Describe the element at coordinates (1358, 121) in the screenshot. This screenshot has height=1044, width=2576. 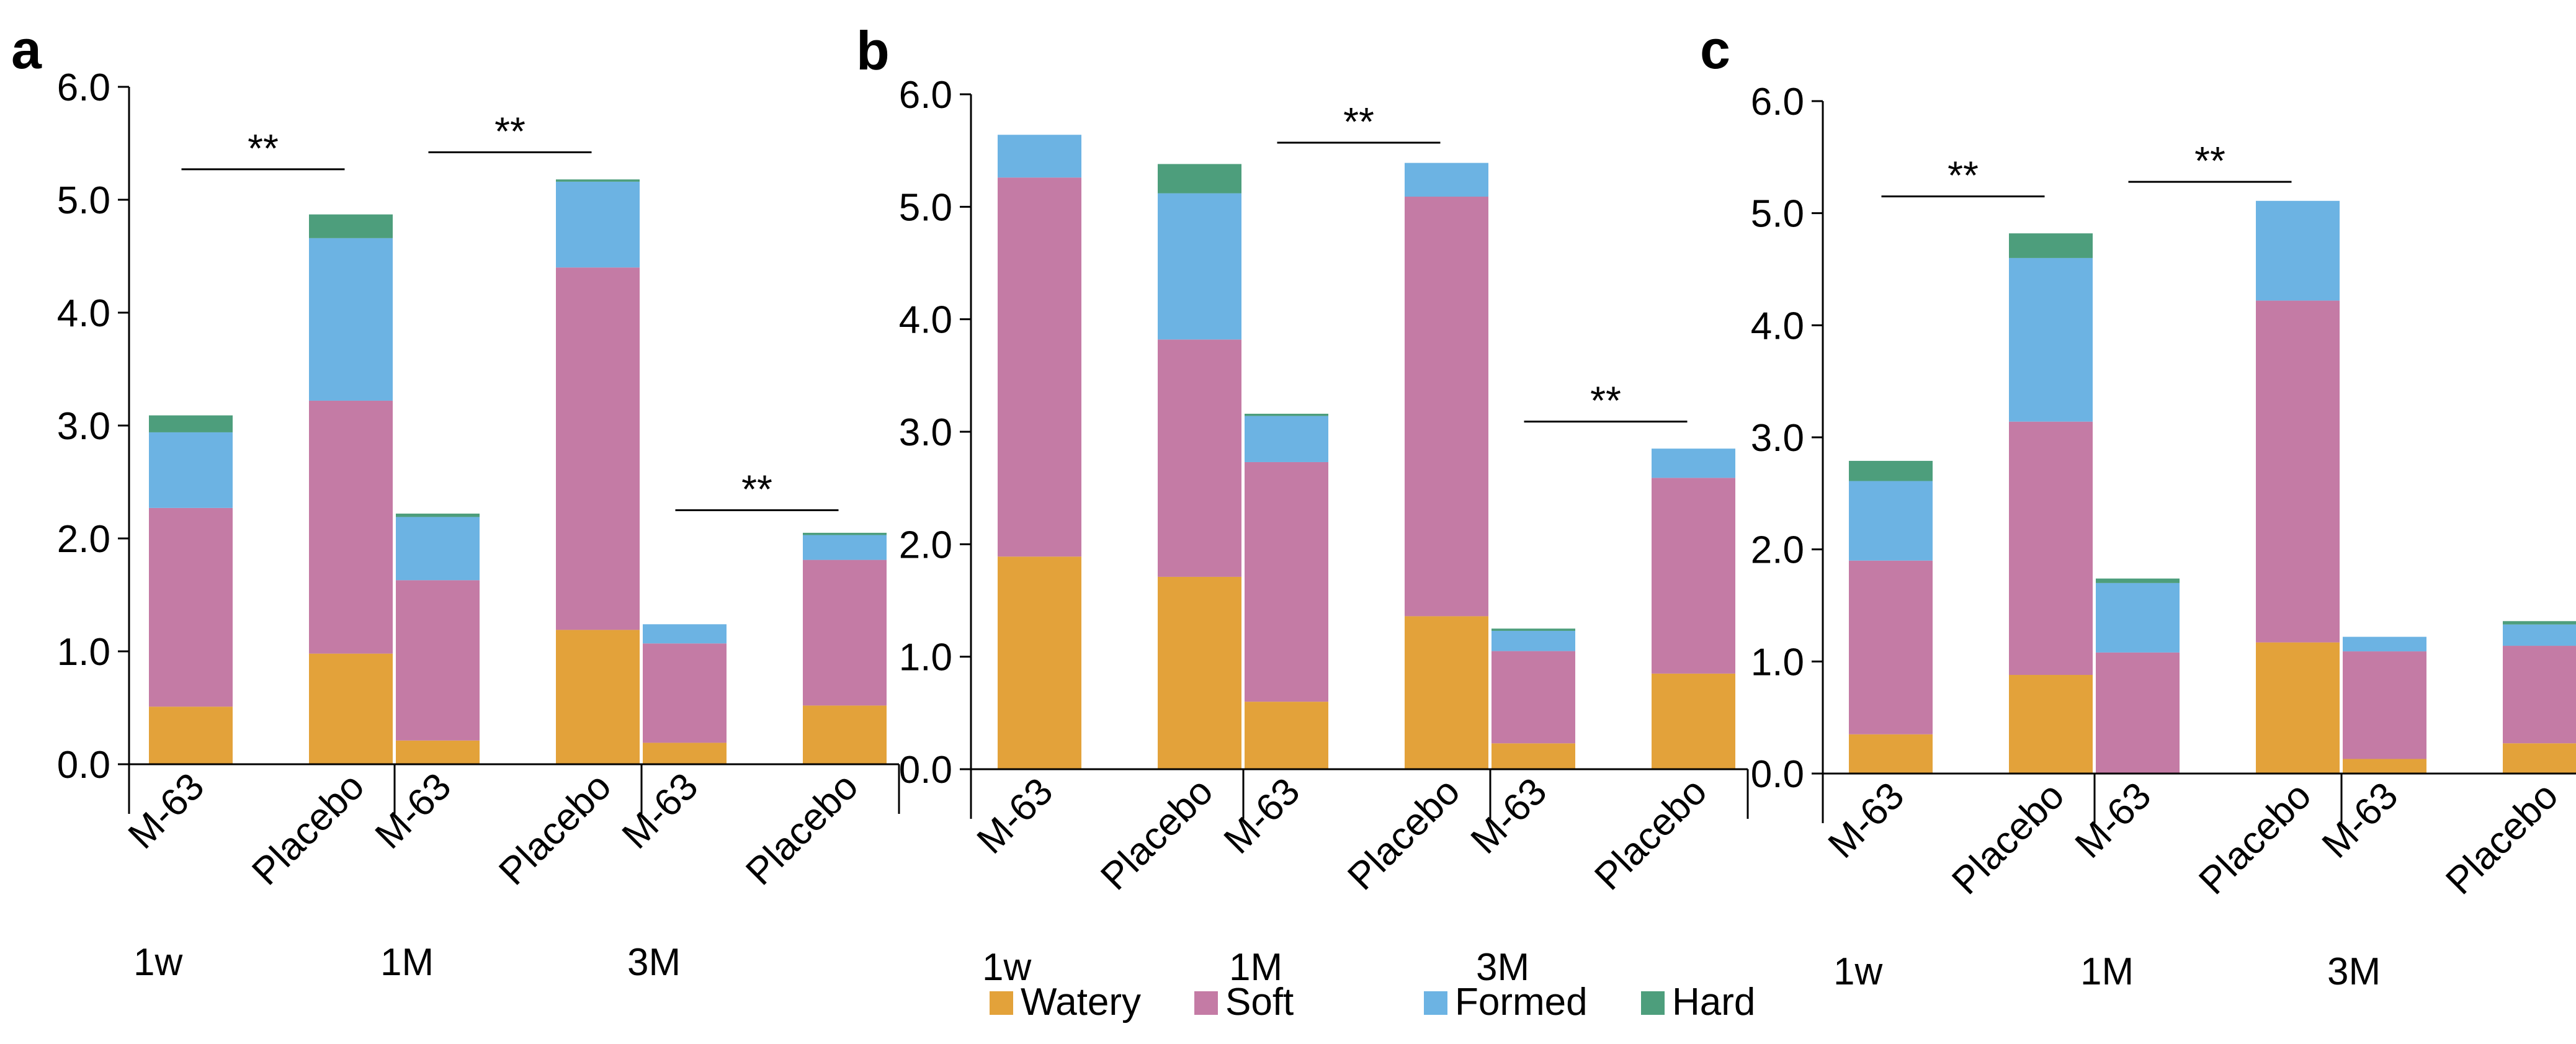
I see `significance-label: **` at that location.